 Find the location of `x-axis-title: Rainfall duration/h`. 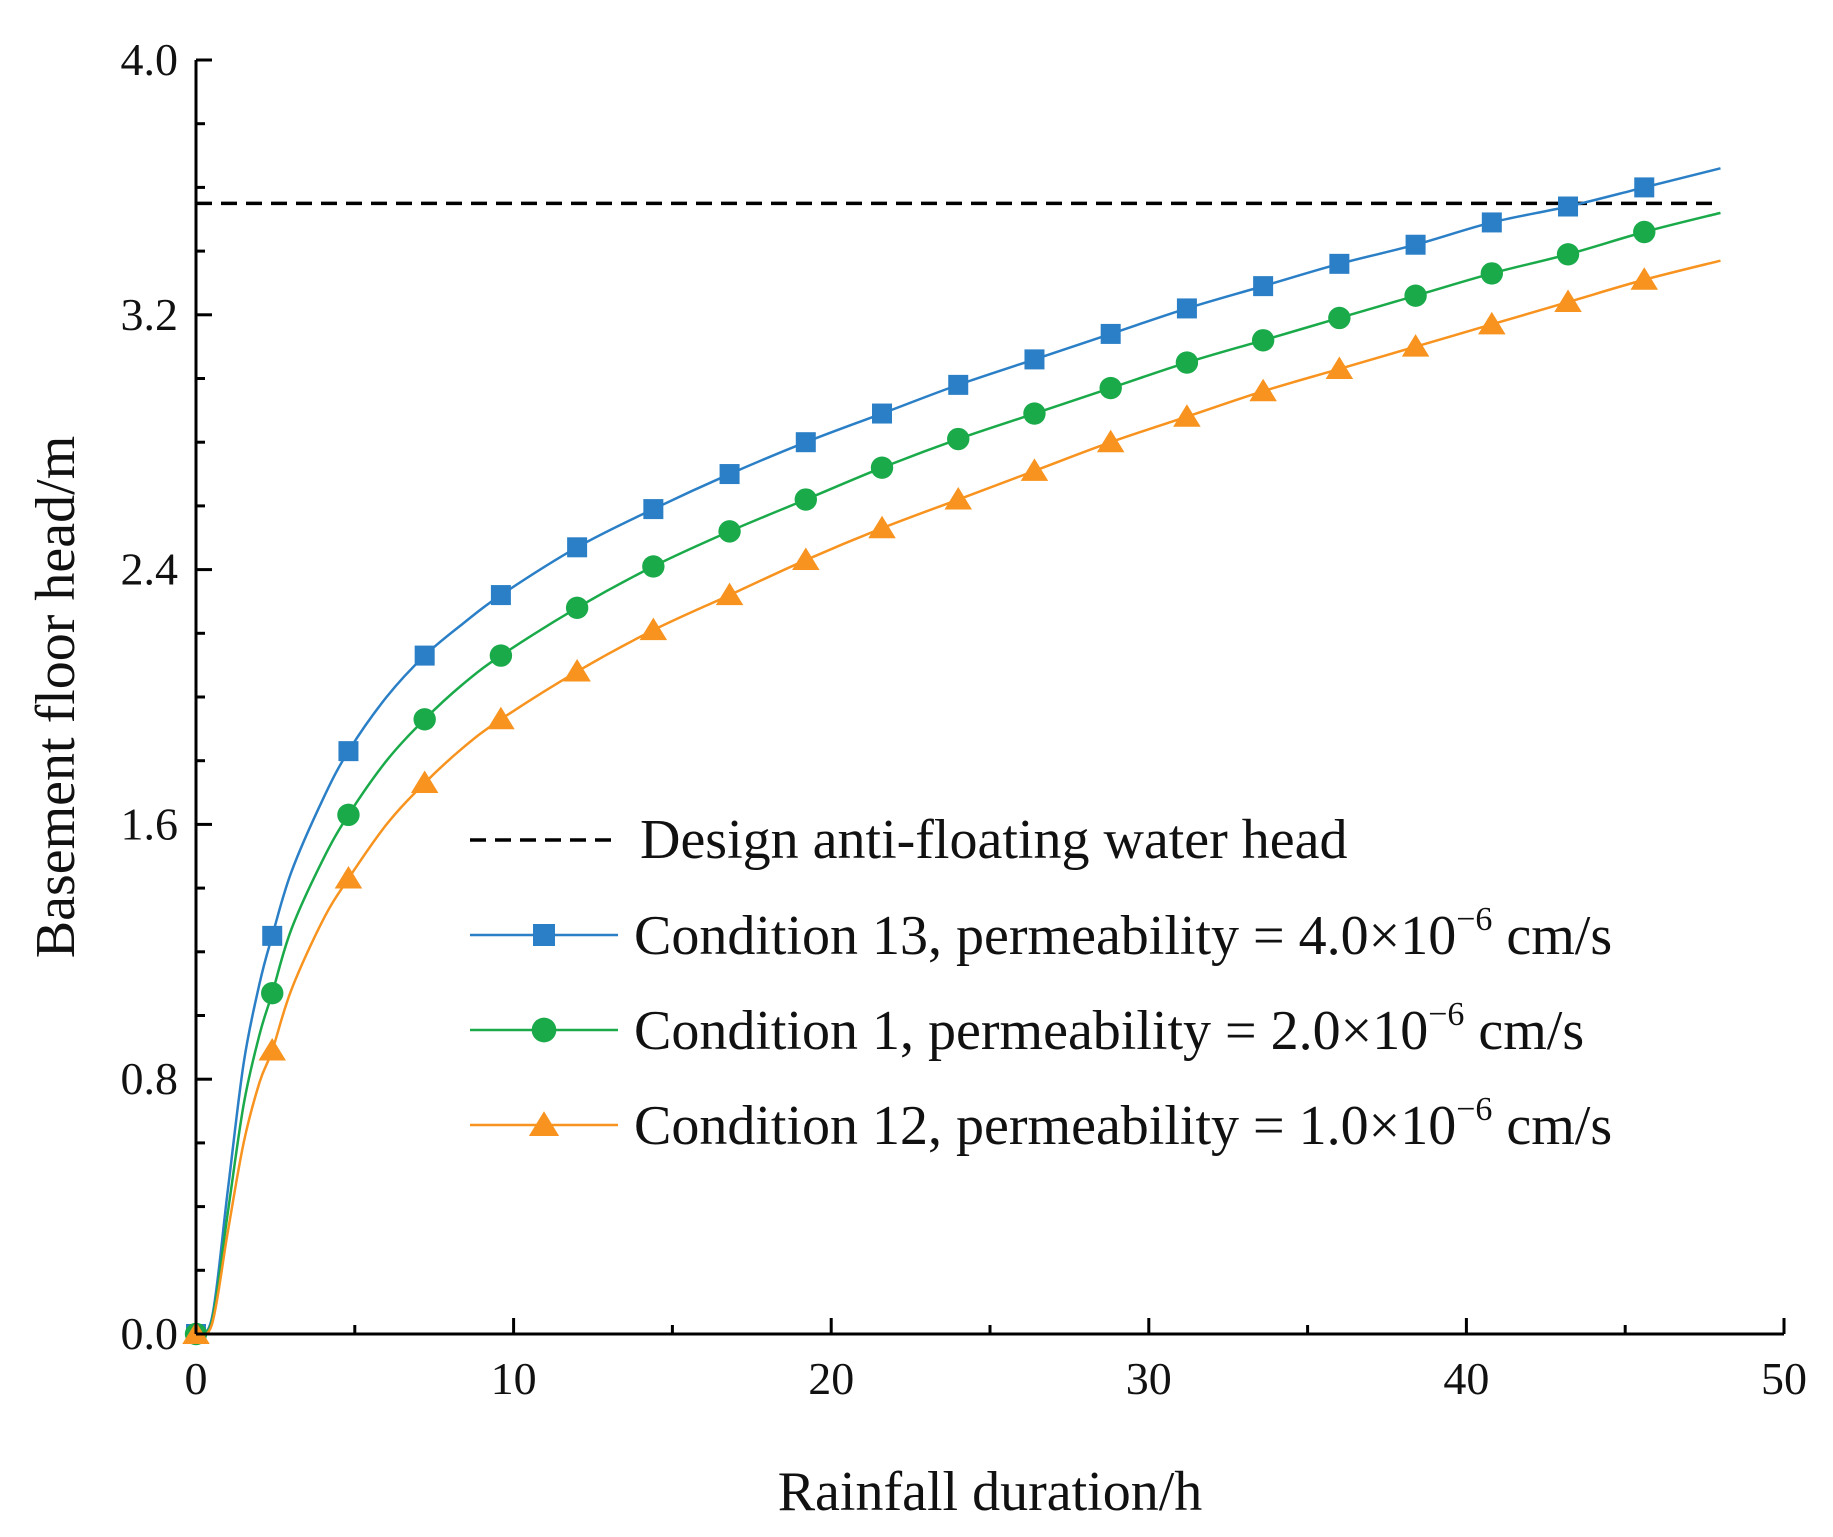

x-axis-title: Rainfall duration/h is located at coordinates (990, 1492).